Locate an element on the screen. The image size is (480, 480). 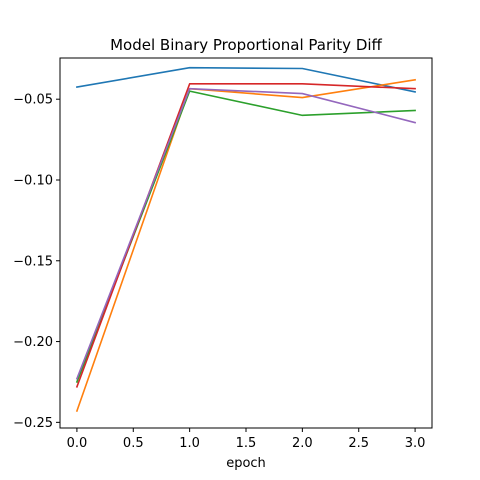
y-tick-label: −0.25 is located at coordinates (33, 423).